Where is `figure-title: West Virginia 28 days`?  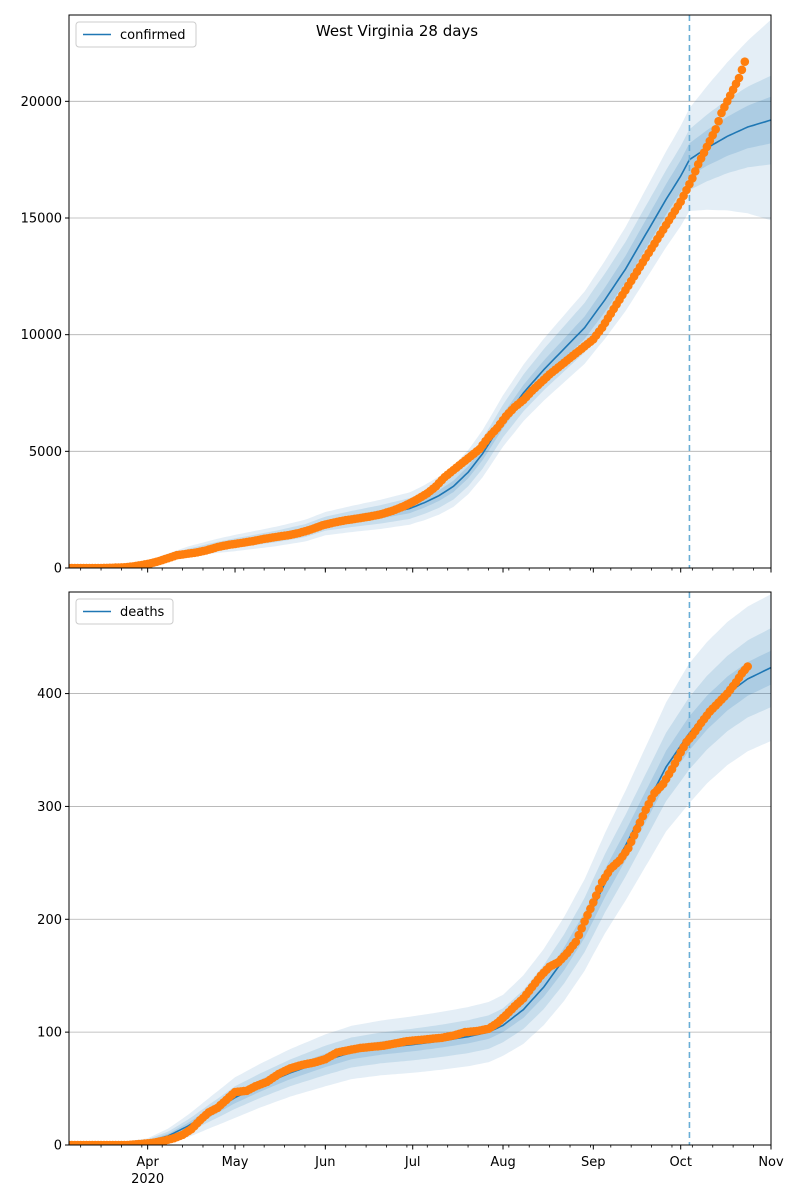
figure-title: West Virginia 28 days is located at coordinates (397, 31).